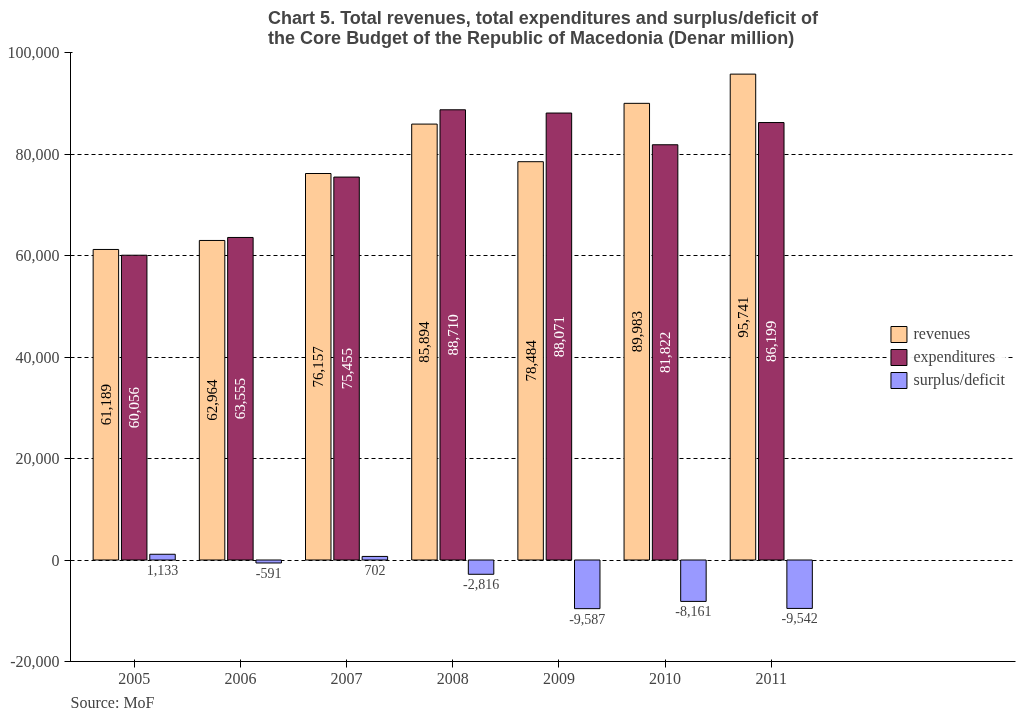 This screenshot has width=1032, height=727. Describe the element at coordinates (452, 335) in the screenshot. I see `data-label: 88,710` at that location.